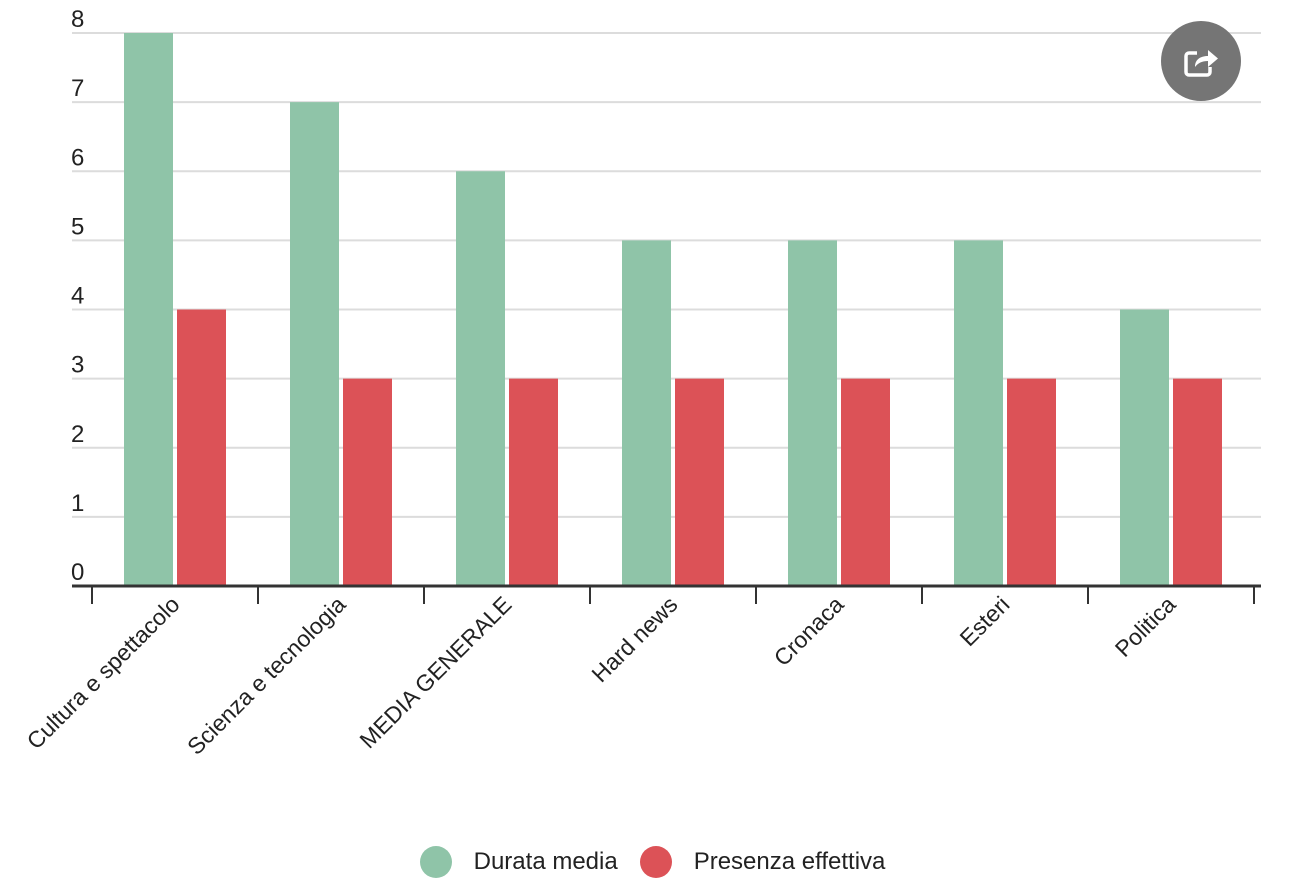  What do you see at coordinates (77, 434) in the screenshot?
I see `y-tick-label: 2` at bounding box center [77, 434].